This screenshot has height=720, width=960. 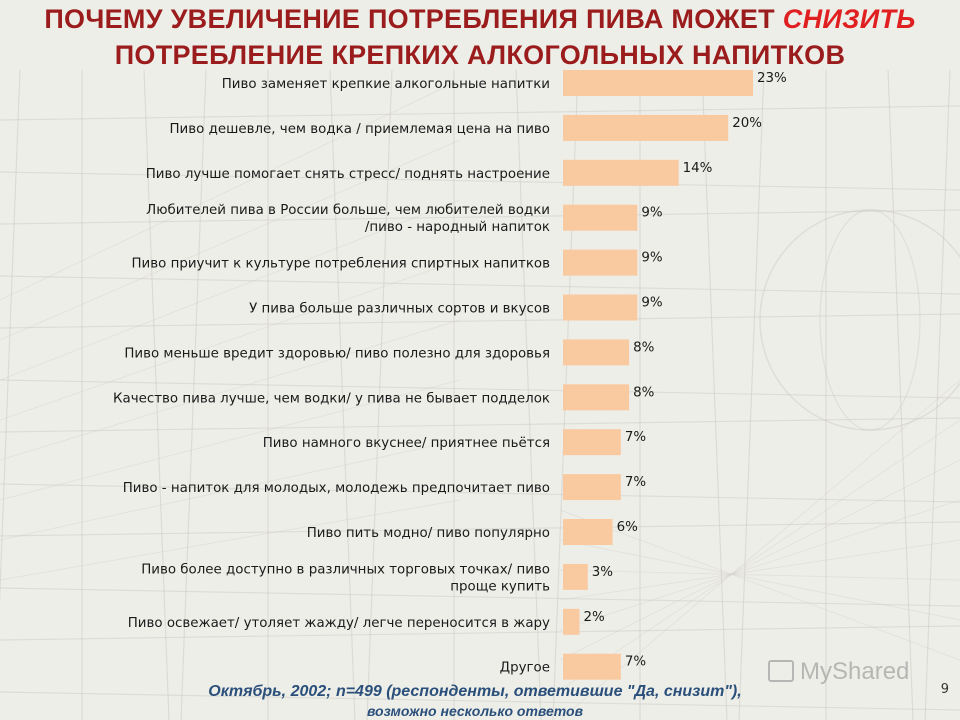 I want to click on category-label: /пиво - народный напиток, so click(x=457, y=227).